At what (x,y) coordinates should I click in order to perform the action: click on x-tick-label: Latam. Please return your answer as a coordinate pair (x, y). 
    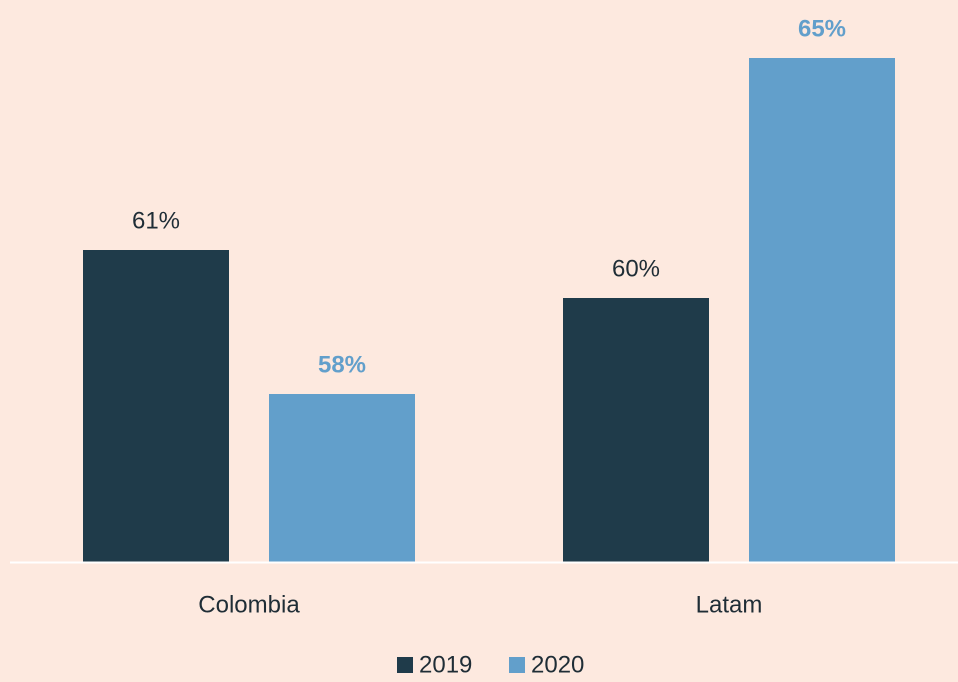
    Looking at the image, I should click on (729, 604).